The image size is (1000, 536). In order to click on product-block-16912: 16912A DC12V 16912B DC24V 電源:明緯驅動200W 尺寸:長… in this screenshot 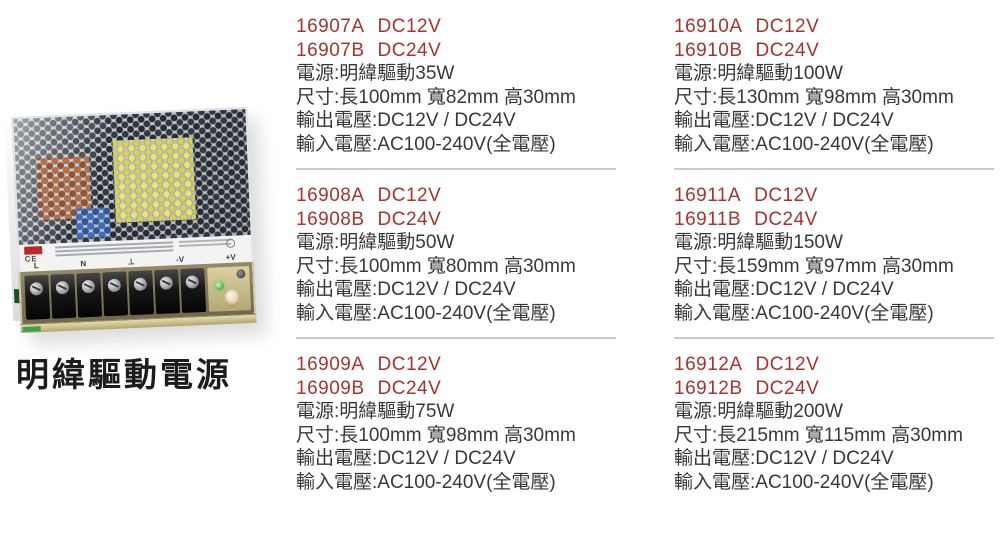, I will do `click(834, 429)`.